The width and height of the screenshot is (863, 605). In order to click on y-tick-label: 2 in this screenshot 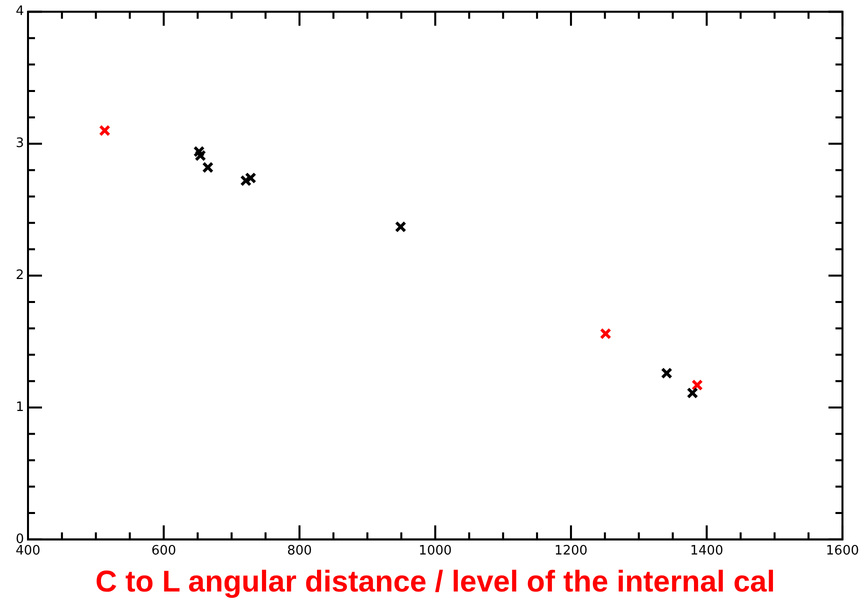, I will do `click(20, 275)`.